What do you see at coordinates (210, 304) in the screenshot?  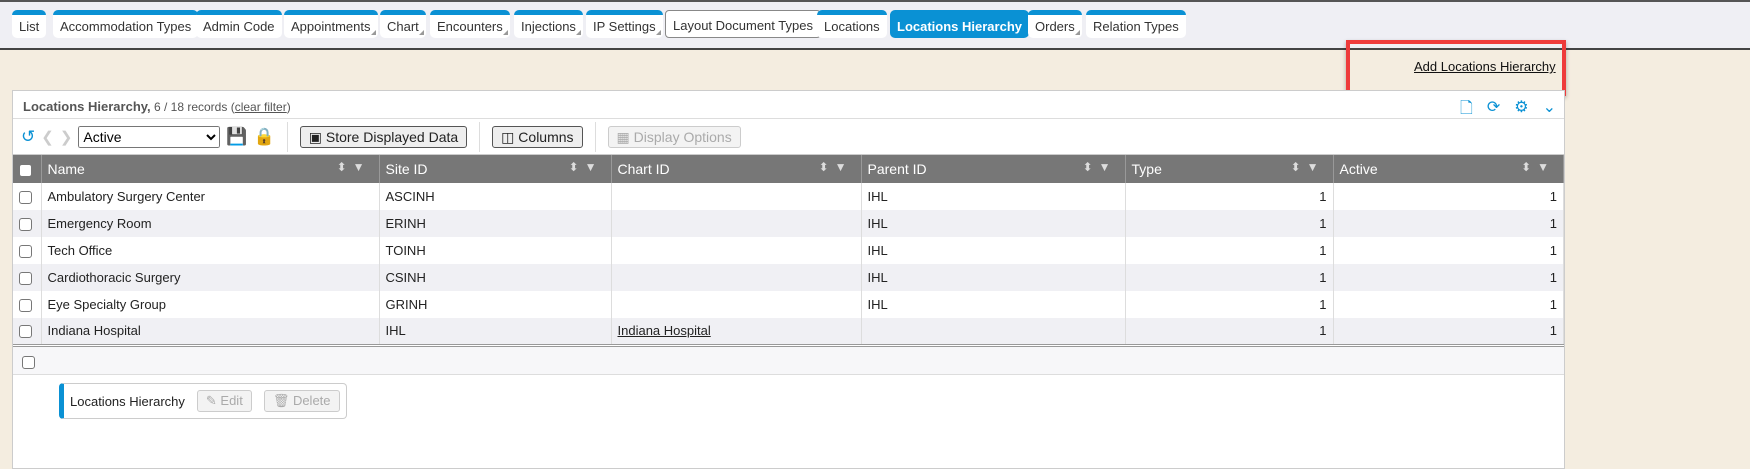 I see `cell-name: Eye Specialty Group` at bounding box center [210, 304].